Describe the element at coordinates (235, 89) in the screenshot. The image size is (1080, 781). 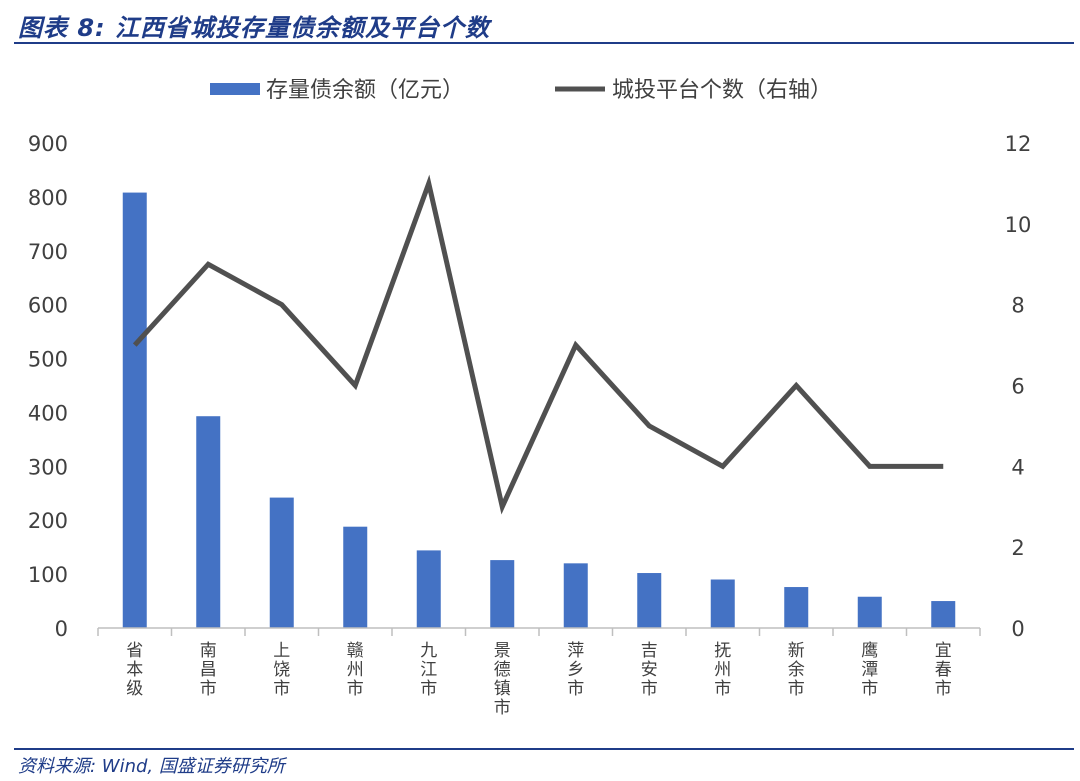
I see `legend-swatch-bar` at that location.